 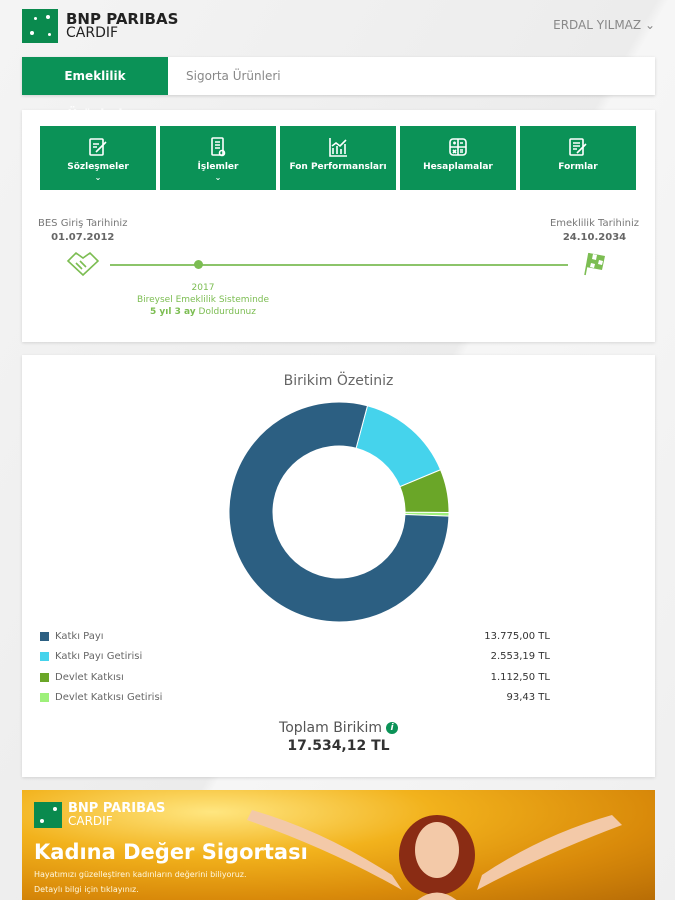 I want to click on handshake-icon, so click(x=82, y=264).